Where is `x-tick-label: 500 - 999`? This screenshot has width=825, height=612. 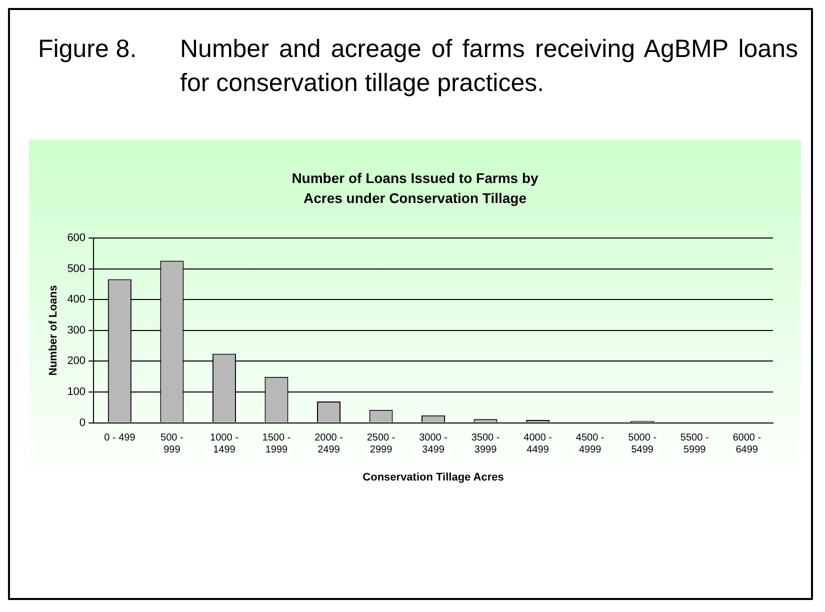 x-tick-label: 500 - 999 is located at coordinates (172, 444).